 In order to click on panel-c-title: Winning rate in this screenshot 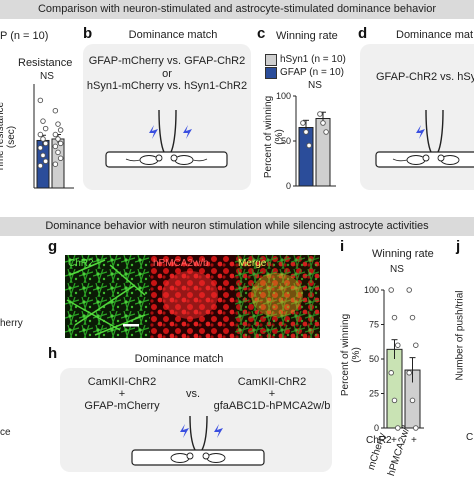, I will do `click(307, 36)`.